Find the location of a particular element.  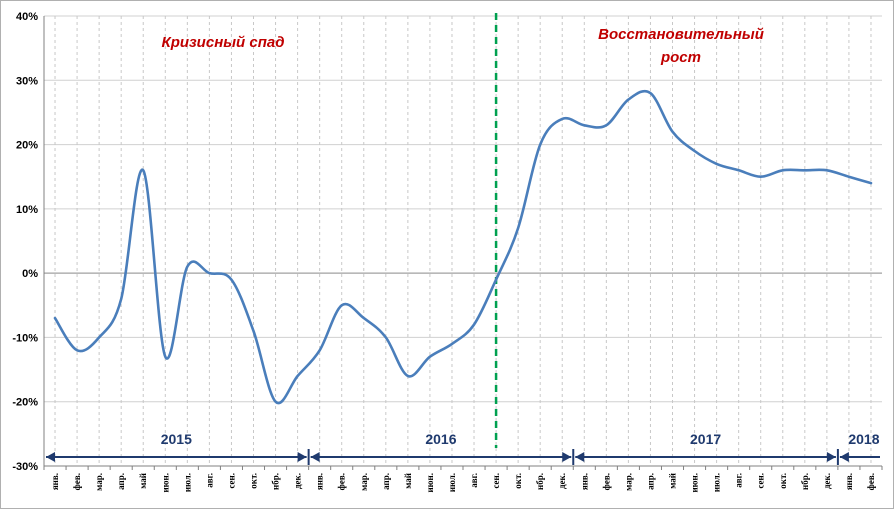

y-tick-label: 40% is located at coordinates (27, 17).